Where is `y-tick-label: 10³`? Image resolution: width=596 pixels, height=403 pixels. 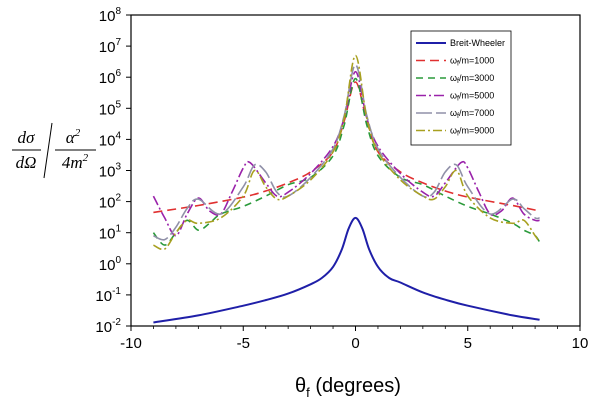 y-tick-label: 10³ is located at coordinates (110, 171).